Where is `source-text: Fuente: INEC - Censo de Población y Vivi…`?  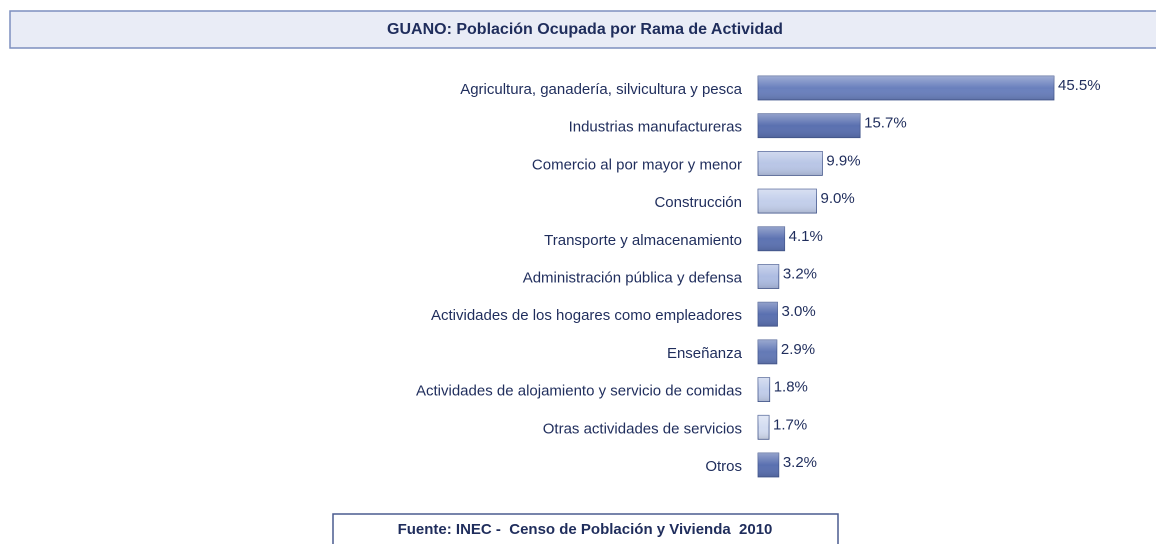 source-text: Fuente: INEC - Censo de Población y Vivi… is located at coordinates (585, 529).